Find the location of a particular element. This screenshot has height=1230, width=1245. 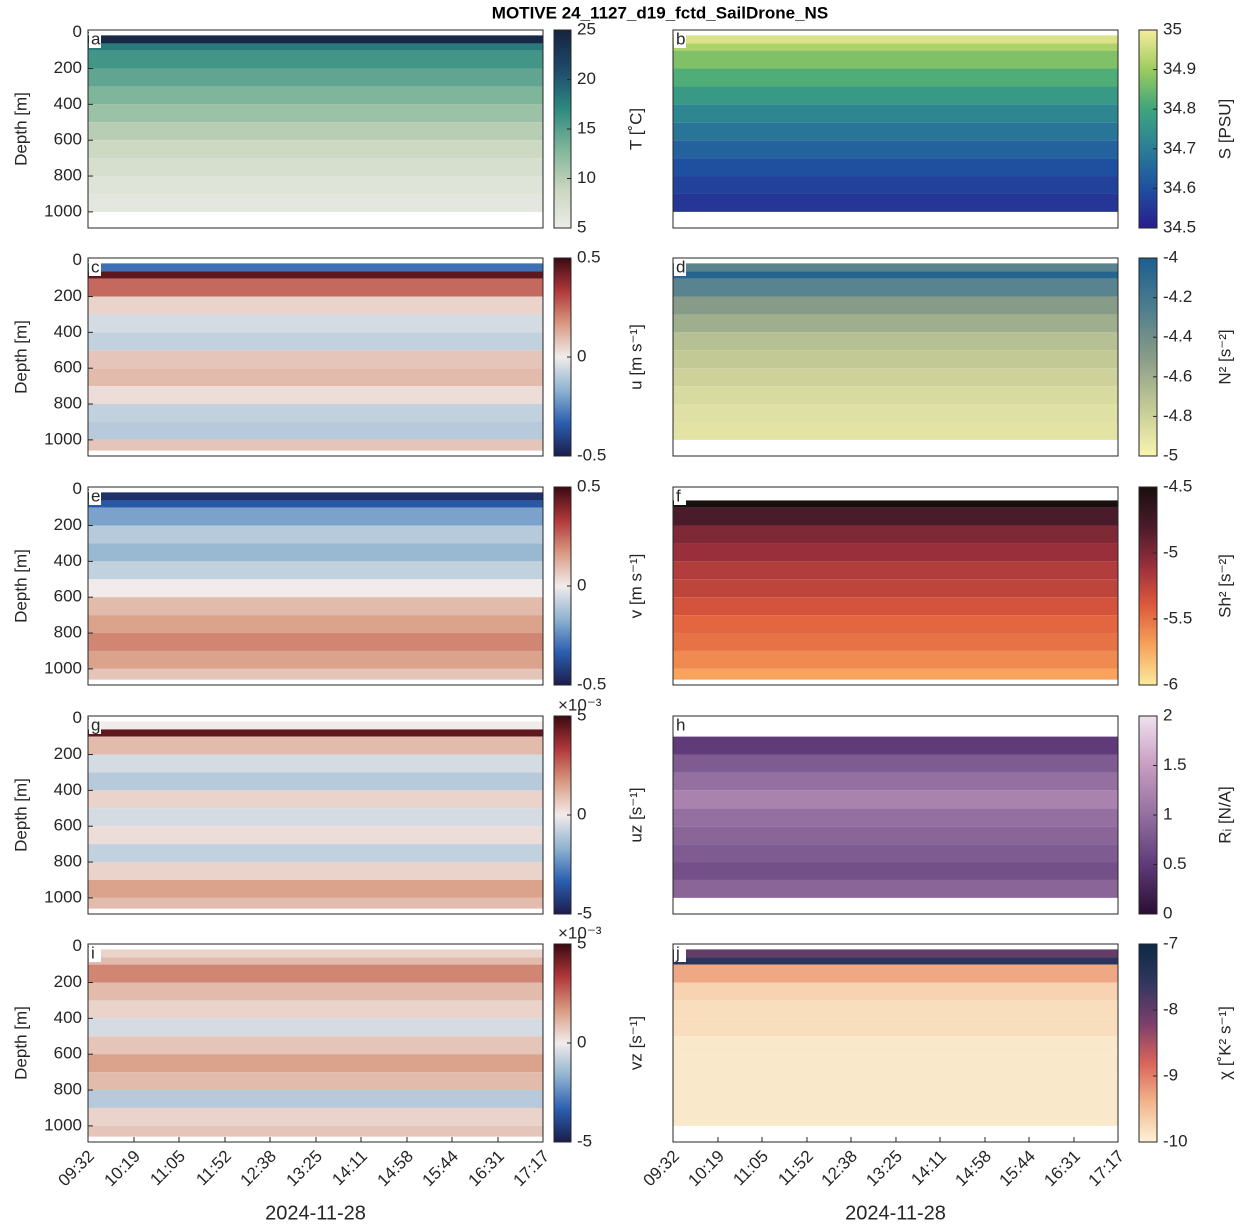

panel-label: i is located at coordinates (93, 952).